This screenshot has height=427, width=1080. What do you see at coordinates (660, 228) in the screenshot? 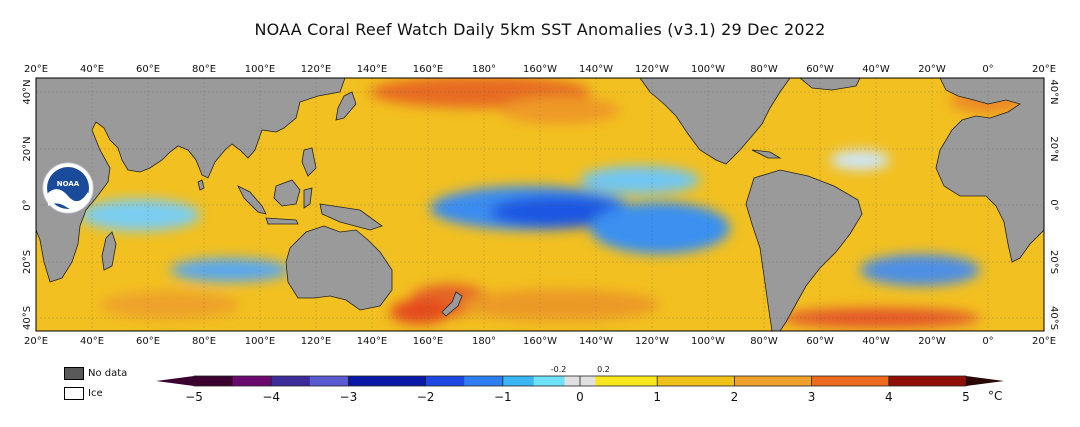
I see `cool-anomaly-equatorial-pacific-east` at bounding box center [660, 228].